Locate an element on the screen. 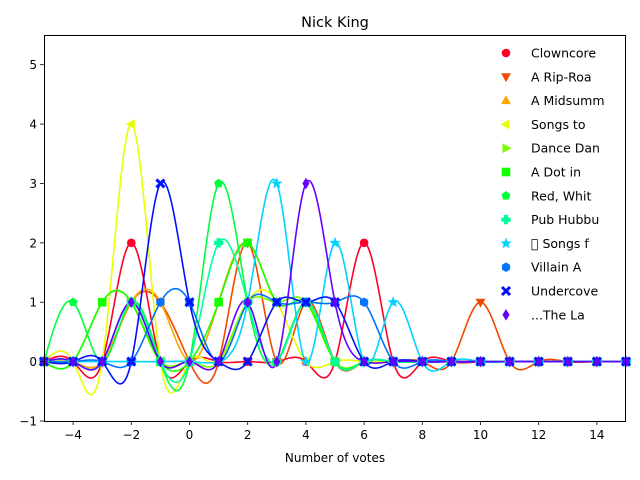 This screenshot has height=480, width=640. y-tick-label: 2 is located at coordinates (33, 243).